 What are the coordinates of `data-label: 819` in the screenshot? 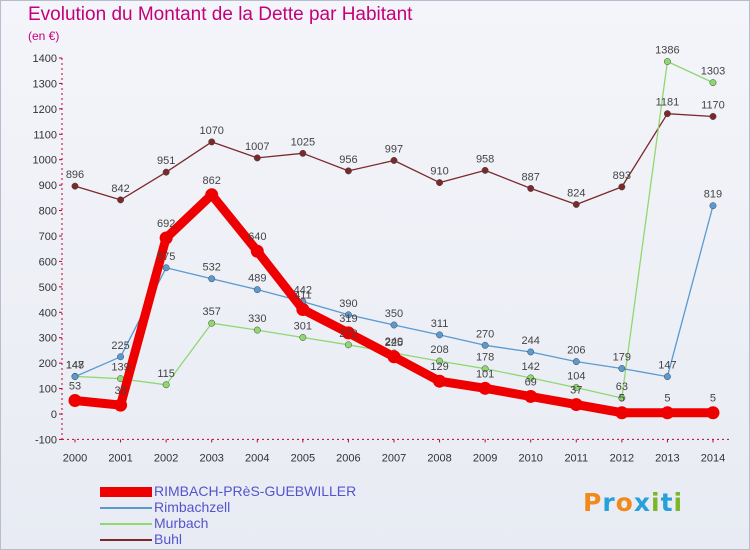 It's located at (713, 195).